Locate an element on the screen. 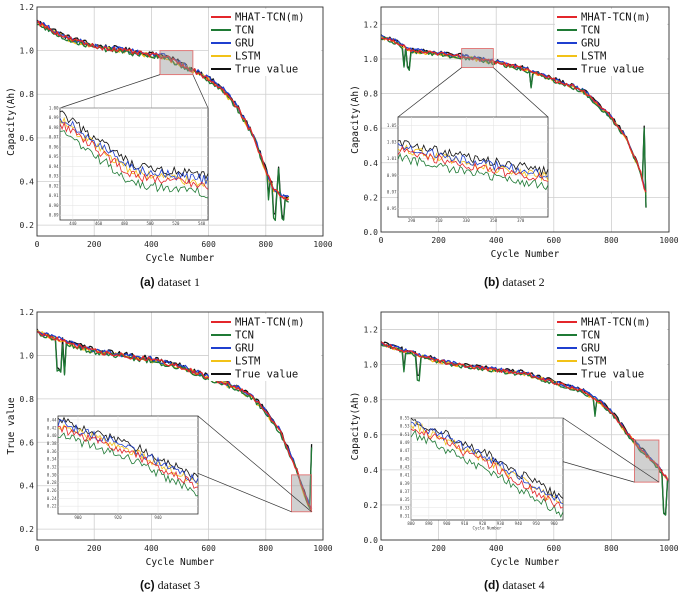 The image size is (685, 596). inset-y-tick-label: 0.30 is located at coordinates (52, 474).